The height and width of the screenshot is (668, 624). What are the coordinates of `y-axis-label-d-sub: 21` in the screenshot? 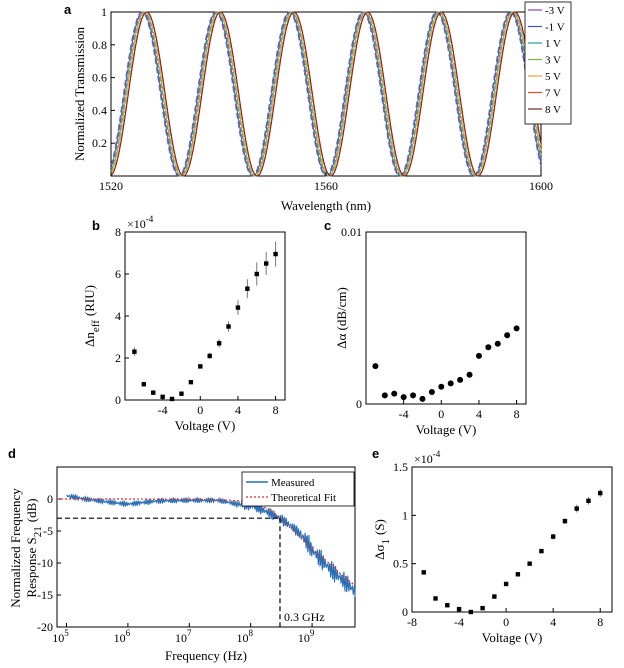 It's located at (38, 531).